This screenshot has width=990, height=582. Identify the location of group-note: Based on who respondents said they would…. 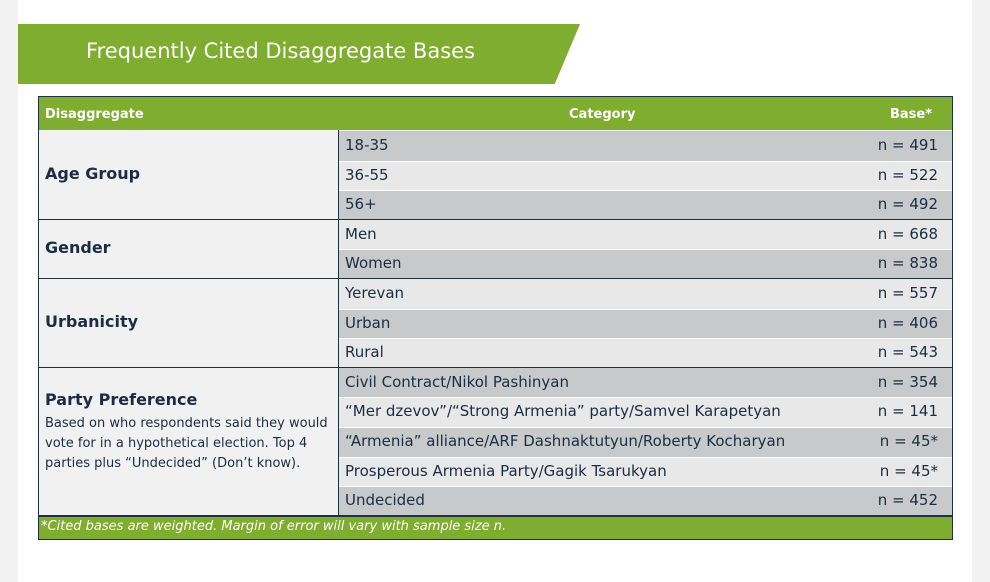
(186, 443).